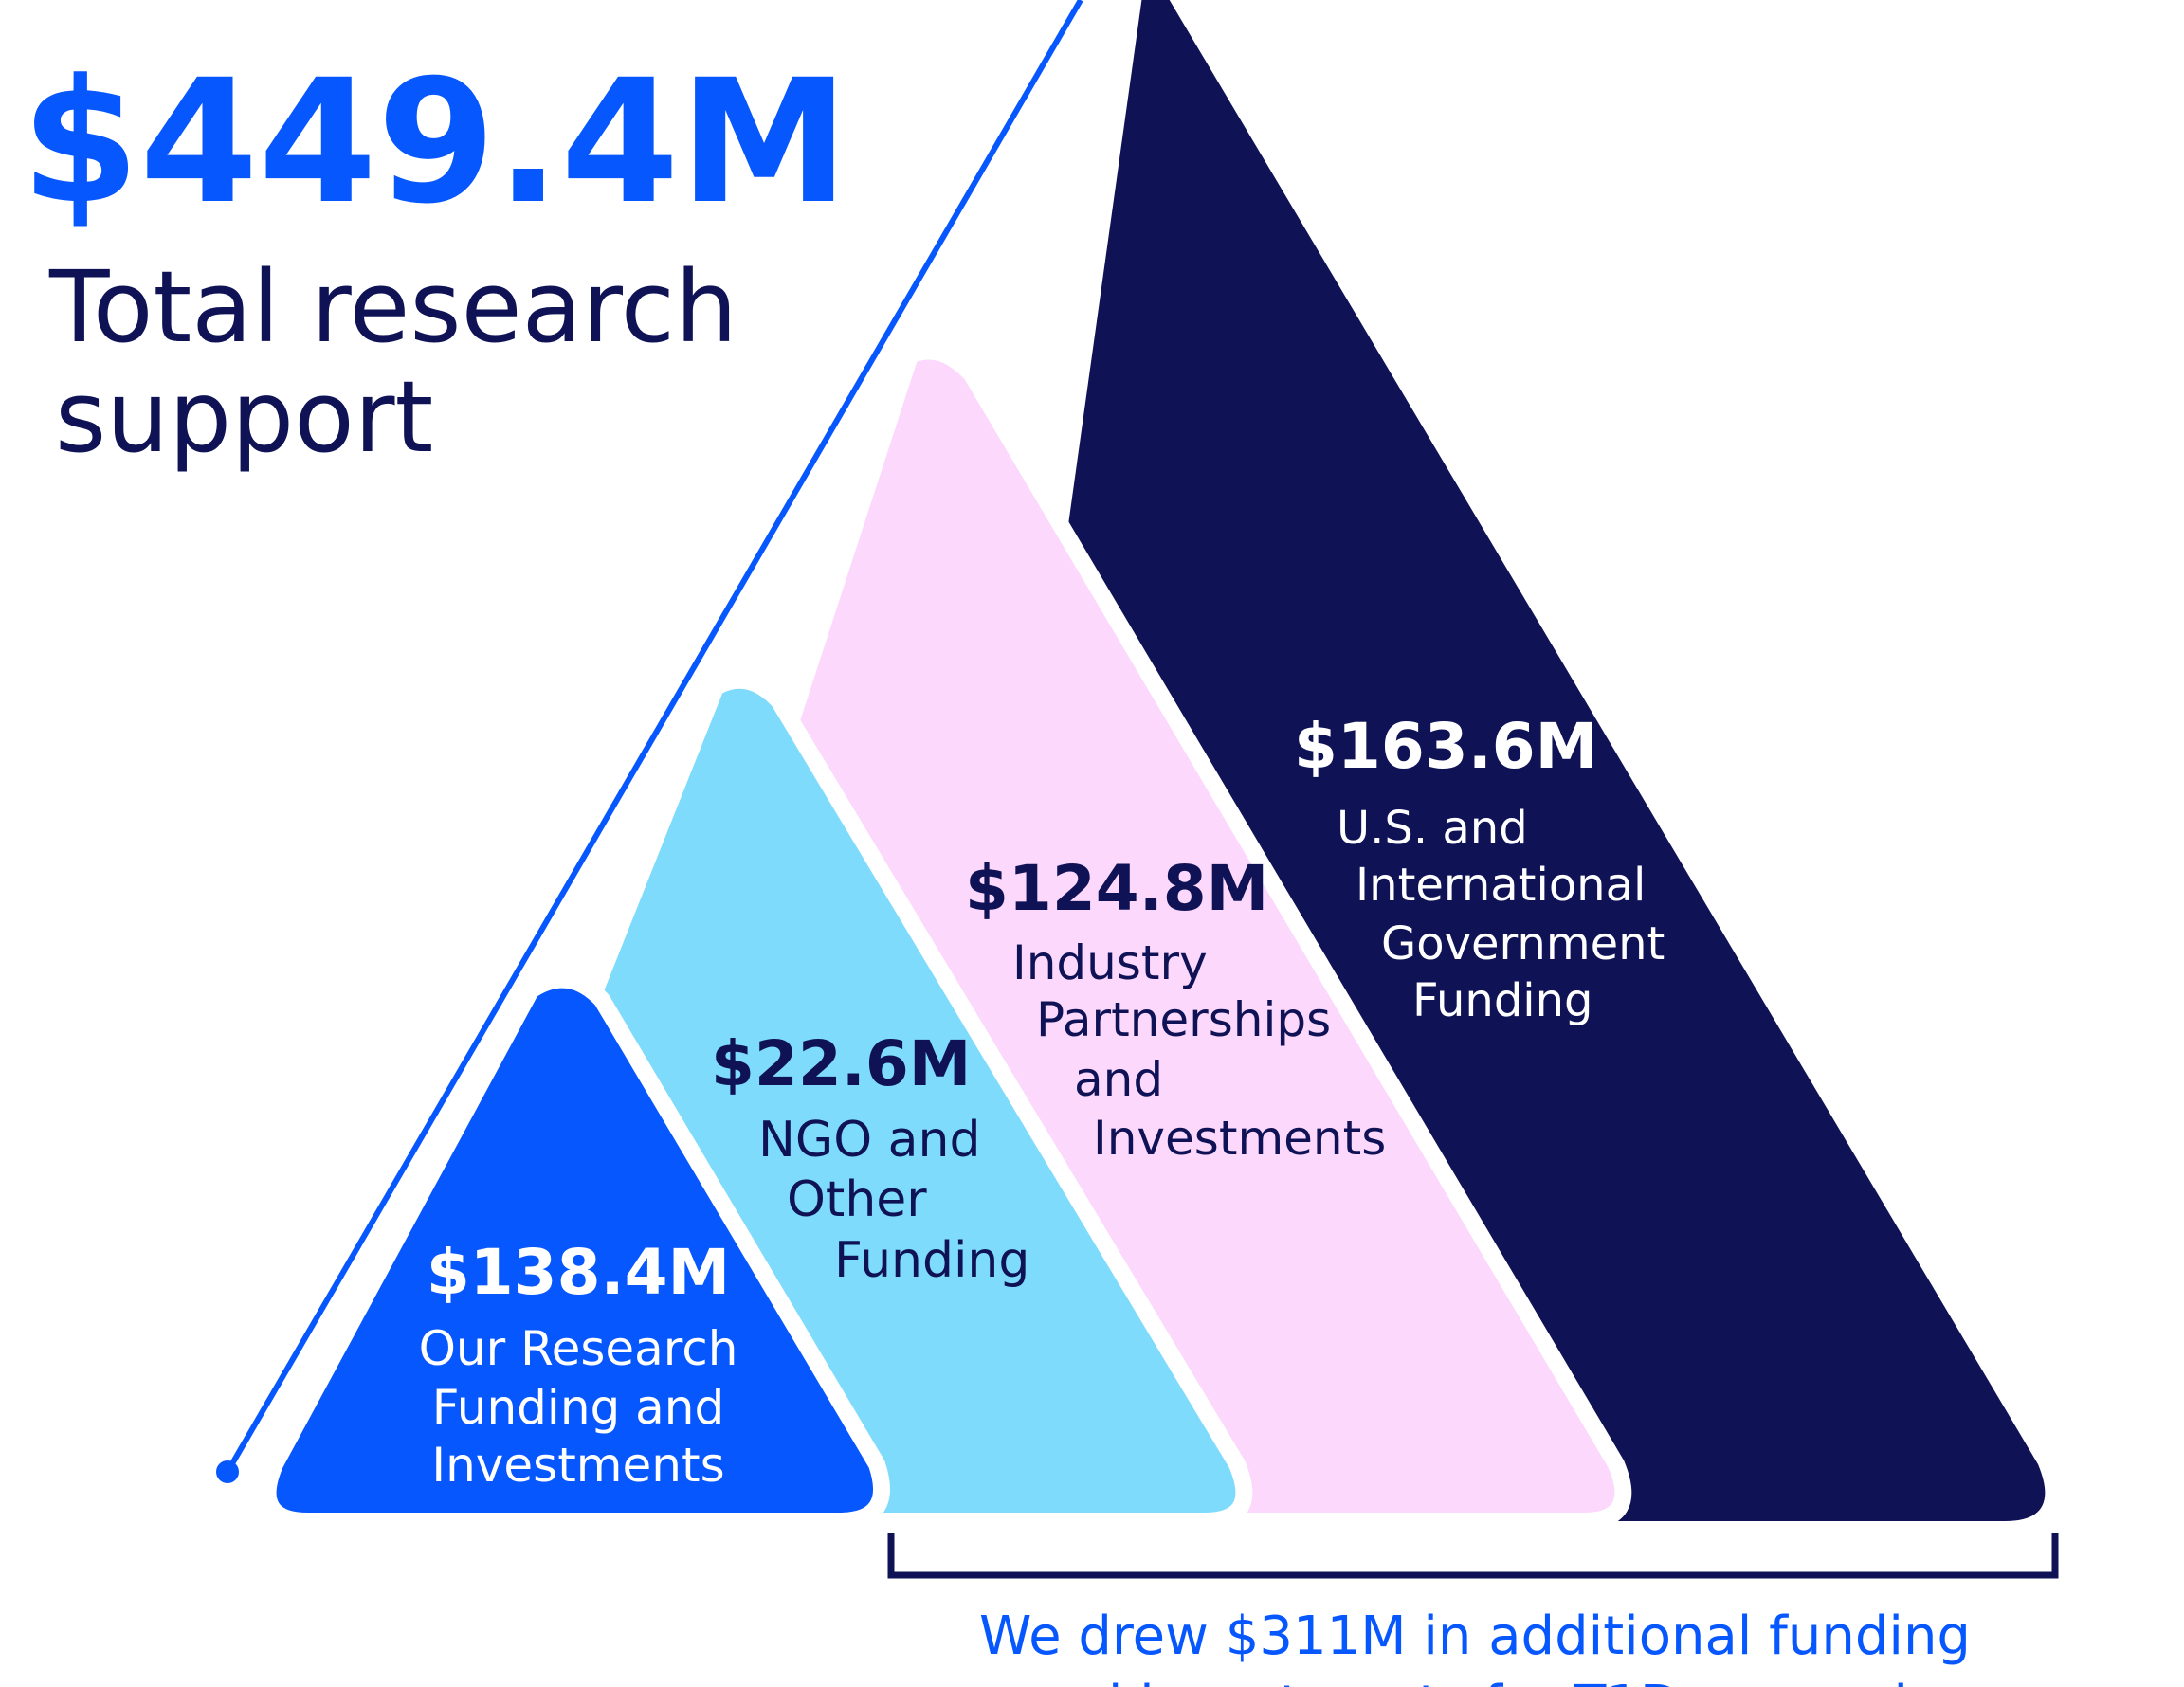 The height and width of the screenshot is (1687, 2184). Describe the element at coordinates (577, 1465) in the screenshot. I see `segment-own-label-3: Investments` at that location.